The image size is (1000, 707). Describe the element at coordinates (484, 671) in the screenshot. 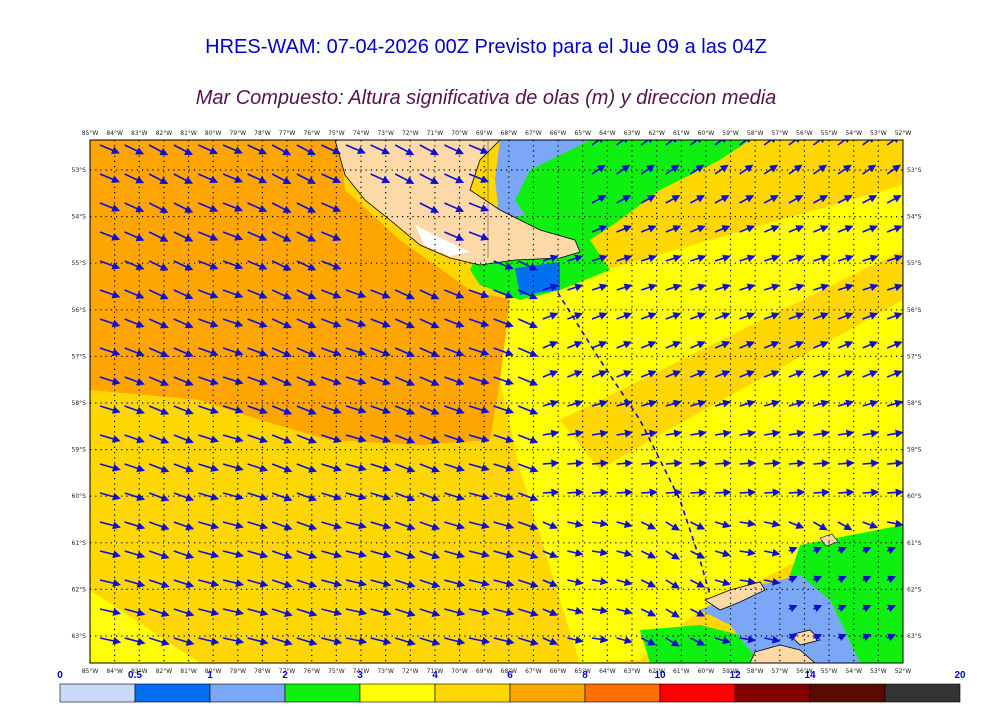

I see `lon-tick-label: 69°W` at that location.